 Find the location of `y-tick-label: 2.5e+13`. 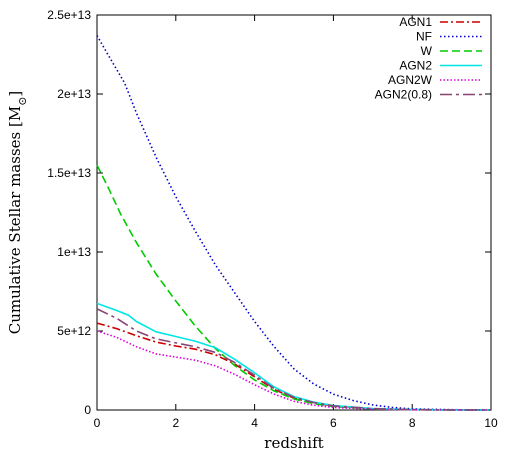

y-tick-label: 2.5e+13 is located at coordinates (69, 15).